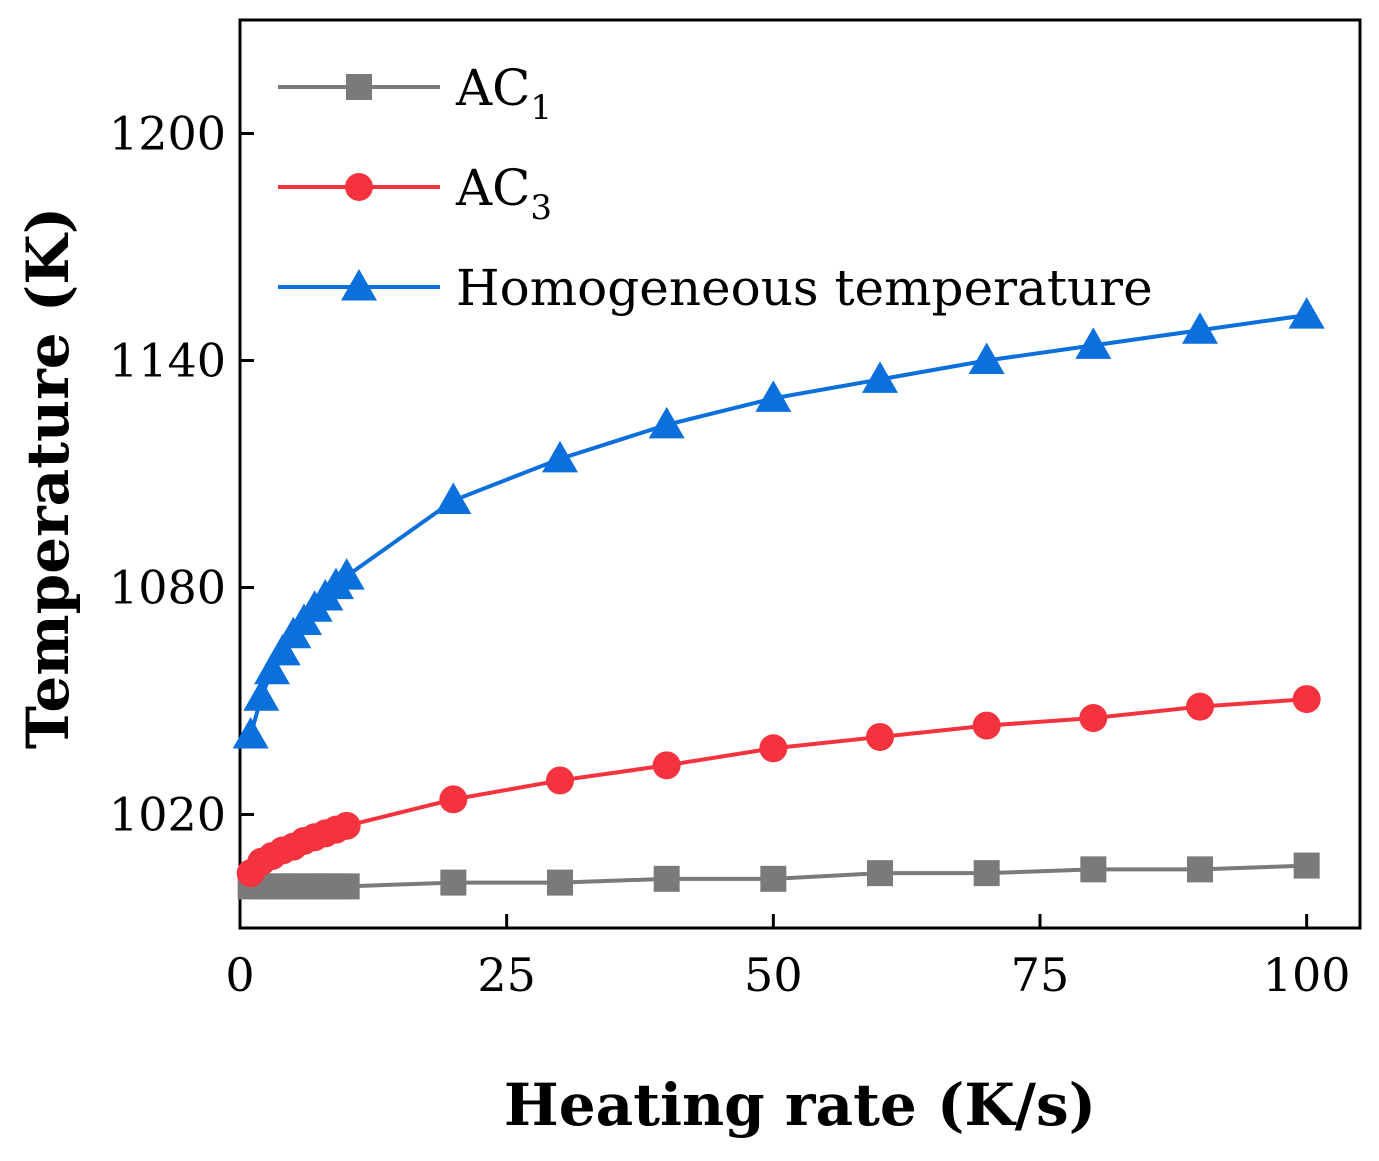 This screenshot has width=1379, height=1161. I want to click on y-tick-label: 1080, so click(167, 588).